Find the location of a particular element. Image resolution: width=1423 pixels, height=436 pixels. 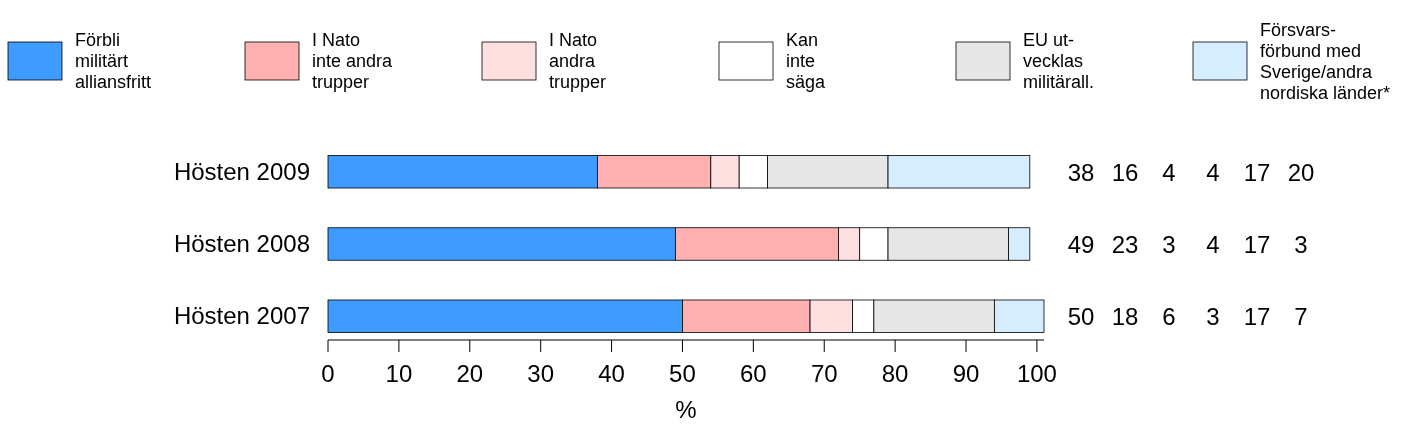

data-label: 20 is located at coordinates (1301, 172).